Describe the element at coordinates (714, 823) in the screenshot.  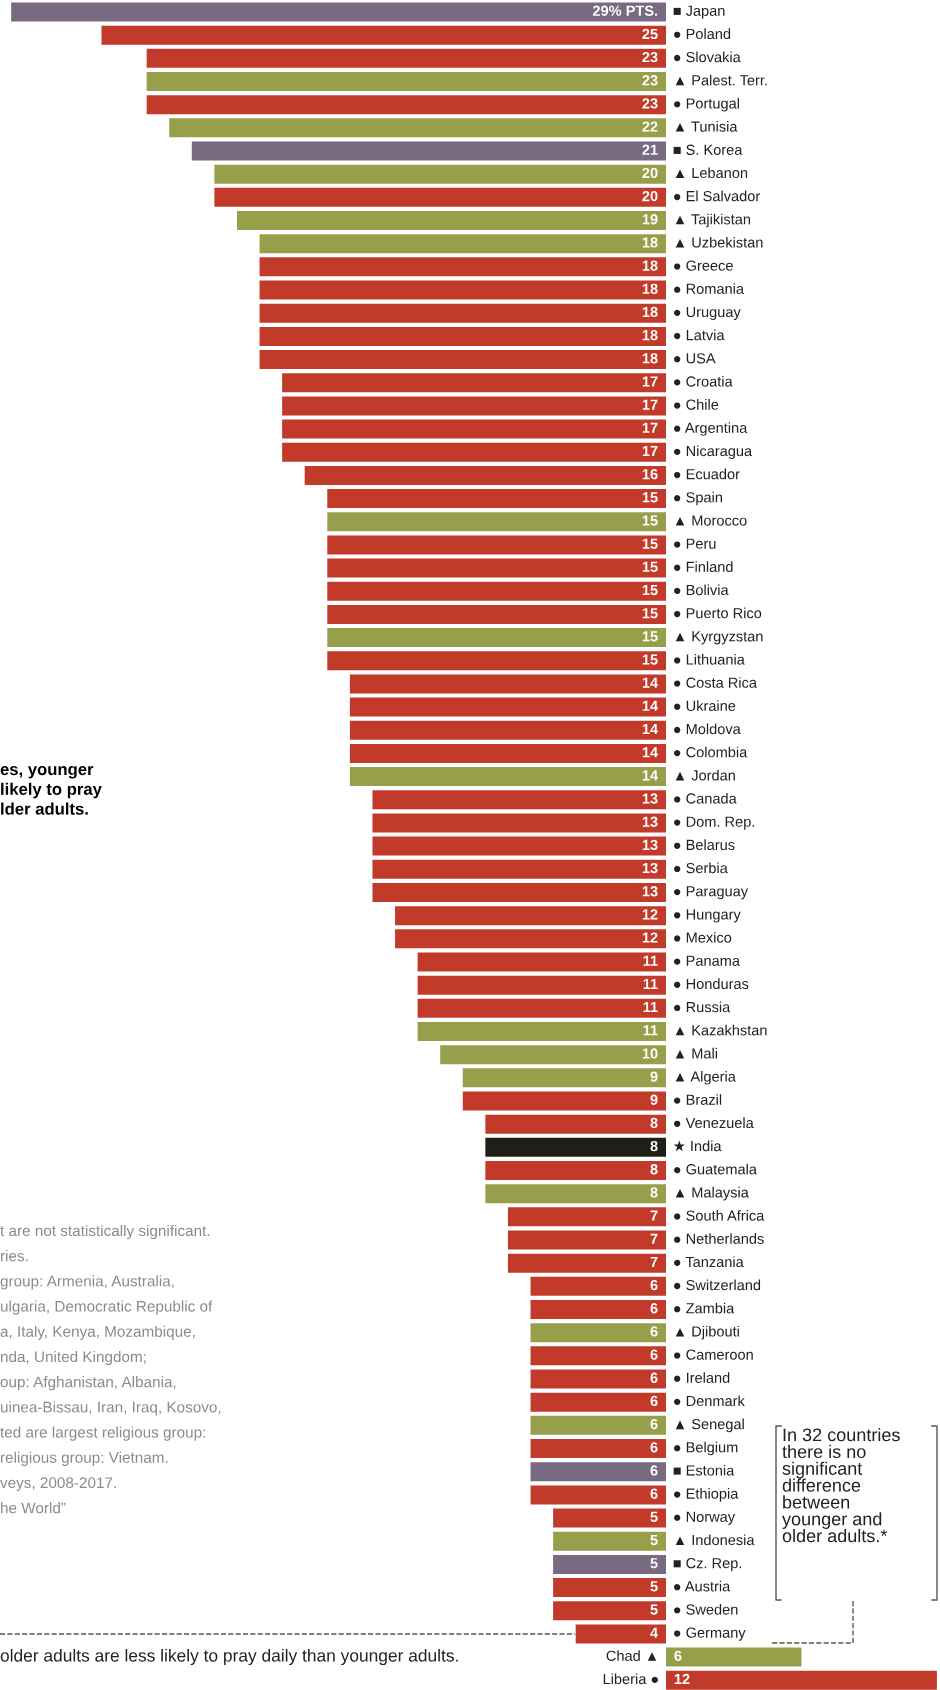
I see `category-label: ● Dom. Rep.` at that location.